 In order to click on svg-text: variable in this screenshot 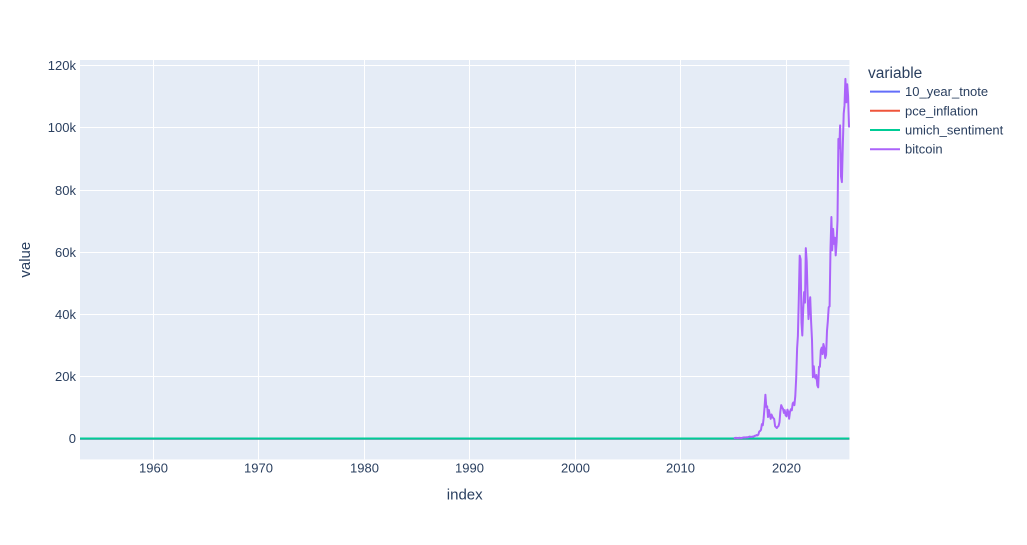, I will do `click(895, 73)`.